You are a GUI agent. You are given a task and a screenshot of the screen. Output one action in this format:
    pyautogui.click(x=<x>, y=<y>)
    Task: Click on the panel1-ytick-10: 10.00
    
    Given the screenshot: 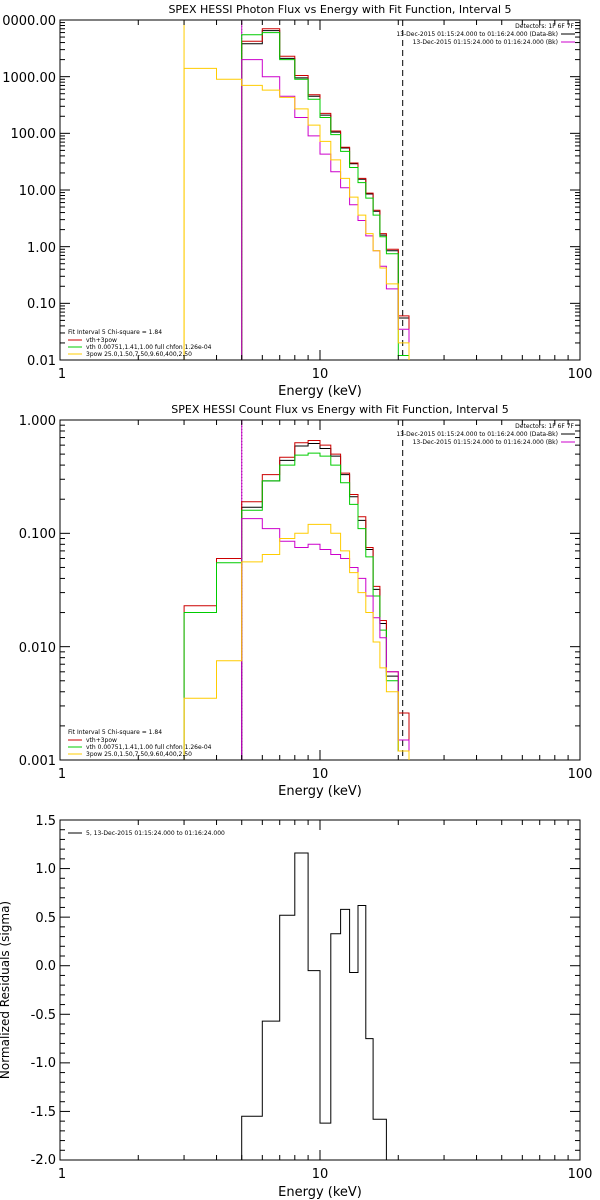 What is the action you would take?
    pyautogui.click(x=37, y=191)
    